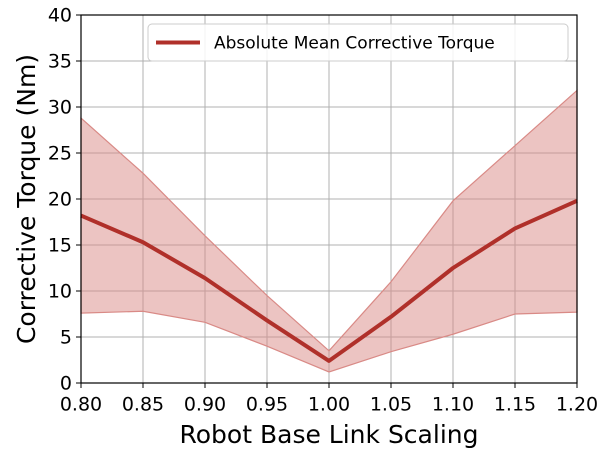 This screenshot has height=457, width=610. I want to click on y-tick-label: 0, so click(66, 384).